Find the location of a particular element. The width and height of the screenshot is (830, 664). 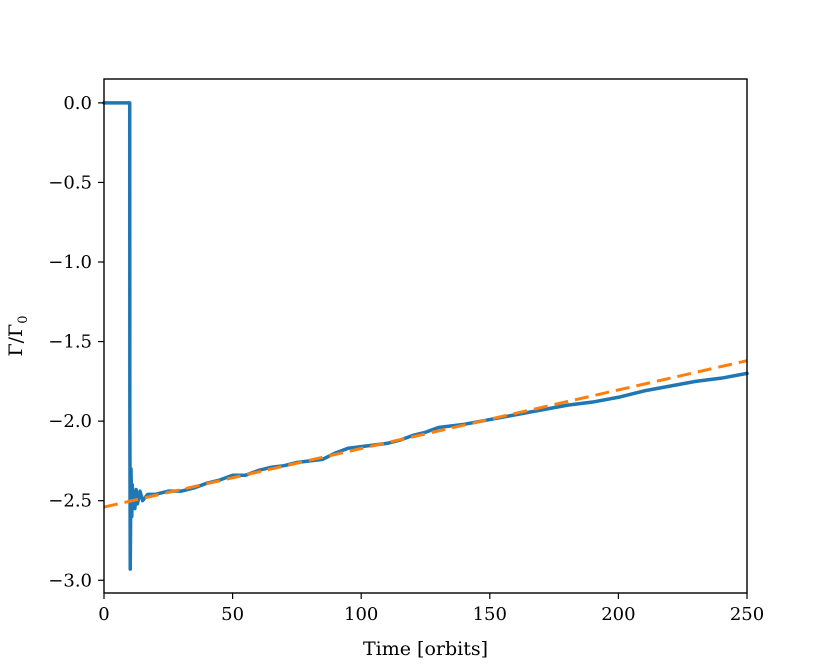

y-tick-label: −1.5 is located at coordinates (70, 342).